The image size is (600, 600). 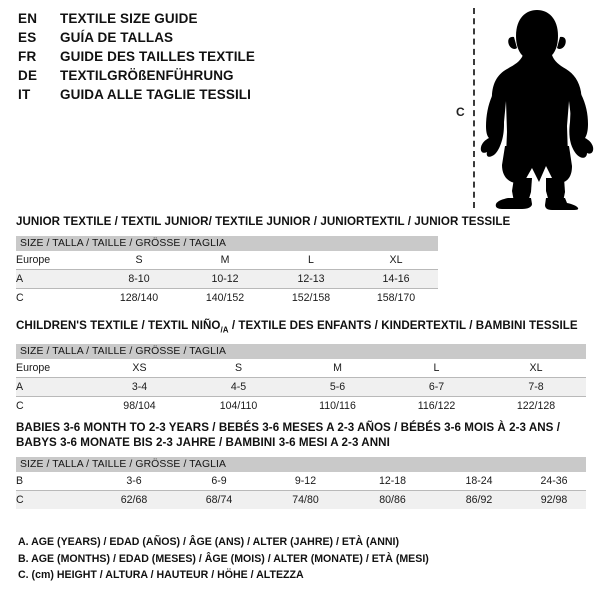 What do you see at coordinates (311, 279) in the screenshot?
I see `table-cell: 12-13` at bounding box center [311, 279].